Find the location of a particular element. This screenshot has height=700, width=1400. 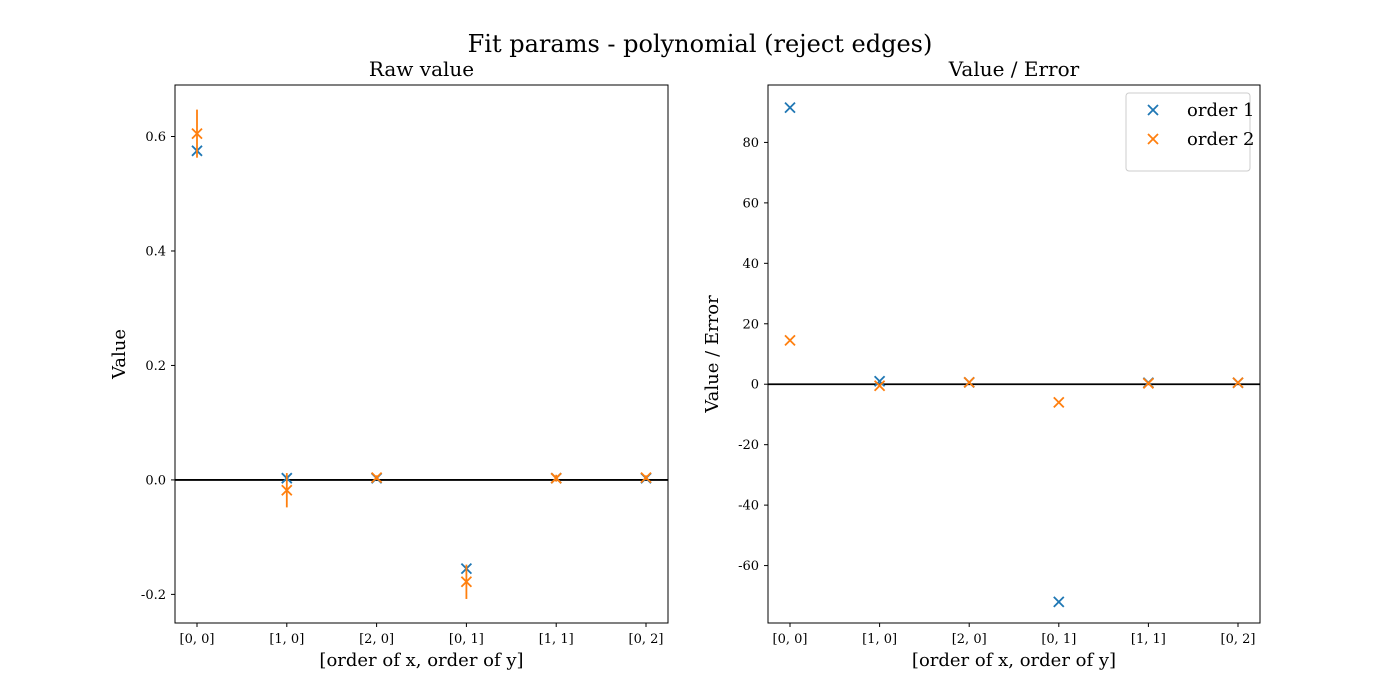

y-tick-label: 80 is located at coordinates (750, 143).